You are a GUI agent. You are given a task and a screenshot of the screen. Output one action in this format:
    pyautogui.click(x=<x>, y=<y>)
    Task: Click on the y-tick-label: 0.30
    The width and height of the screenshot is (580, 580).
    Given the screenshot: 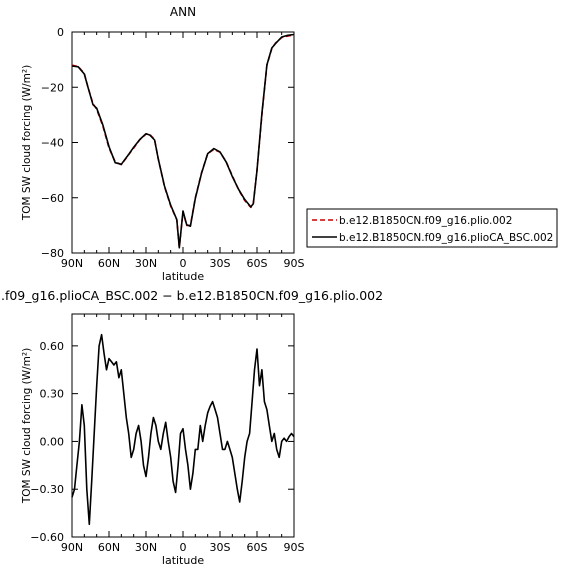 What is the action you would take?
    pyautogui.click(x=52, y=394)
    